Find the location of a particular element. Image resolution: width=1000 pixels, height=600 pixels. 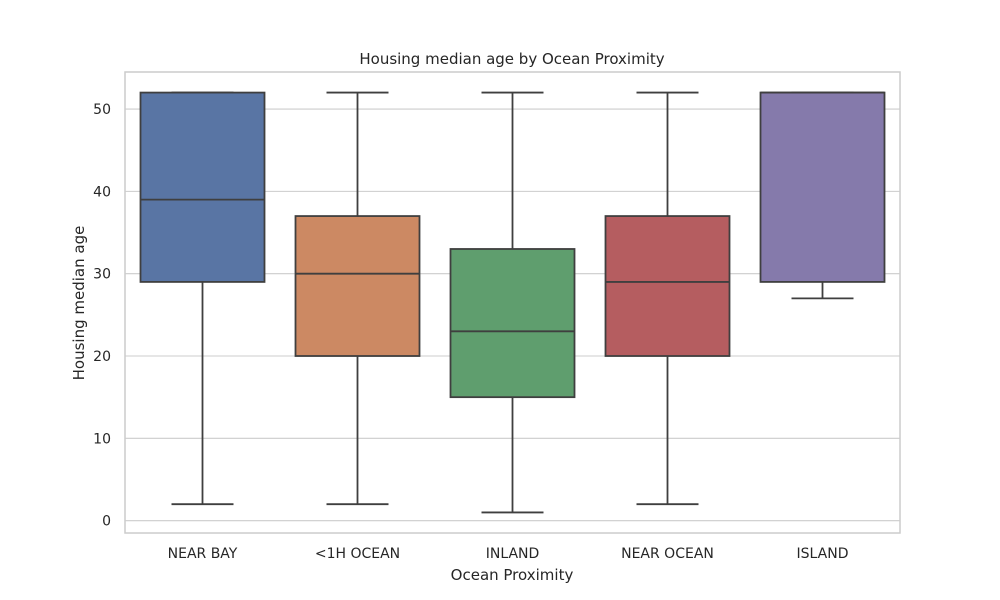

y-tick-label: 10 is located at coordinates (102, 439).